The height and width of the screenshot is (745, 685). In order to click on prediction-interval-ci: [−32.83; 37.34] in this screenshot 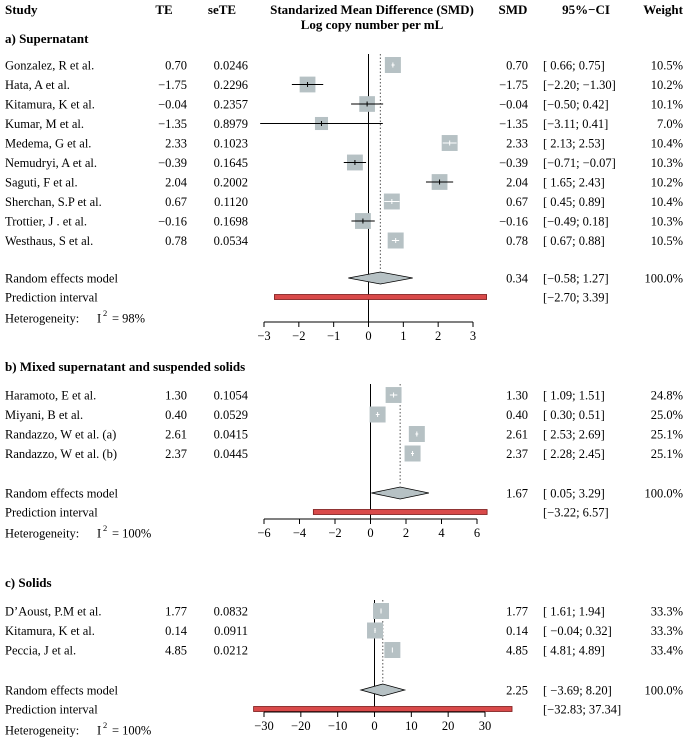, I will do `click(582, 710)`.